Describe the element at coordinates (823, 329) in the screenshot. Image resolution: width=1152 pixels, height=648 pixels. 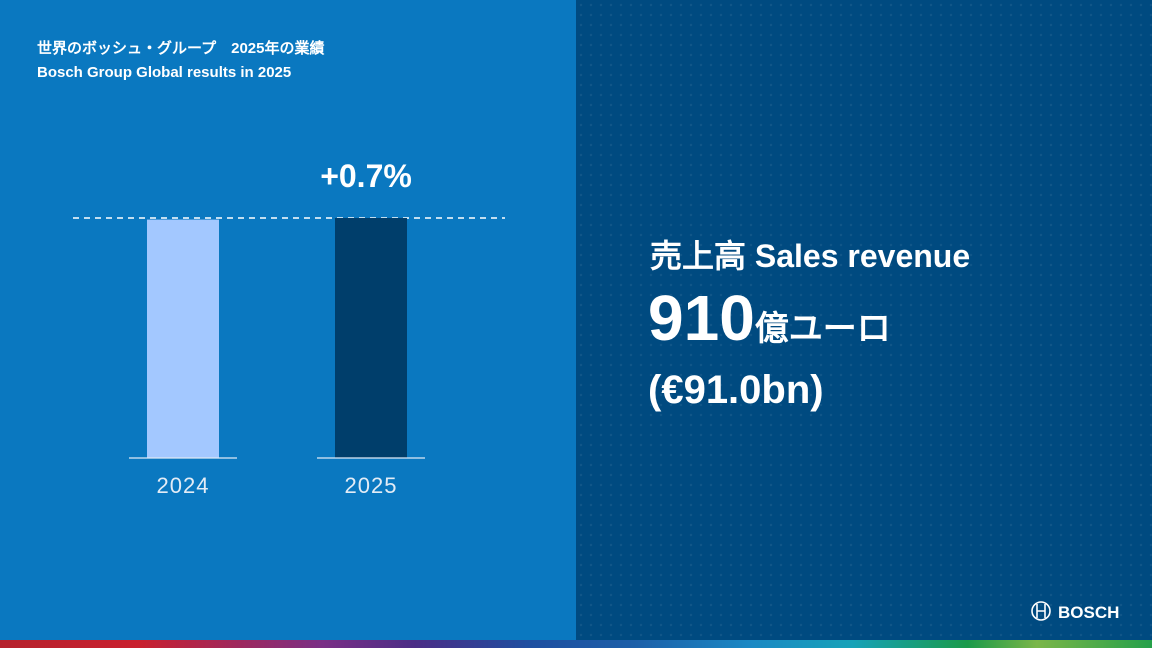
I see `key-figure-unit: 億ユーロ` at that location.